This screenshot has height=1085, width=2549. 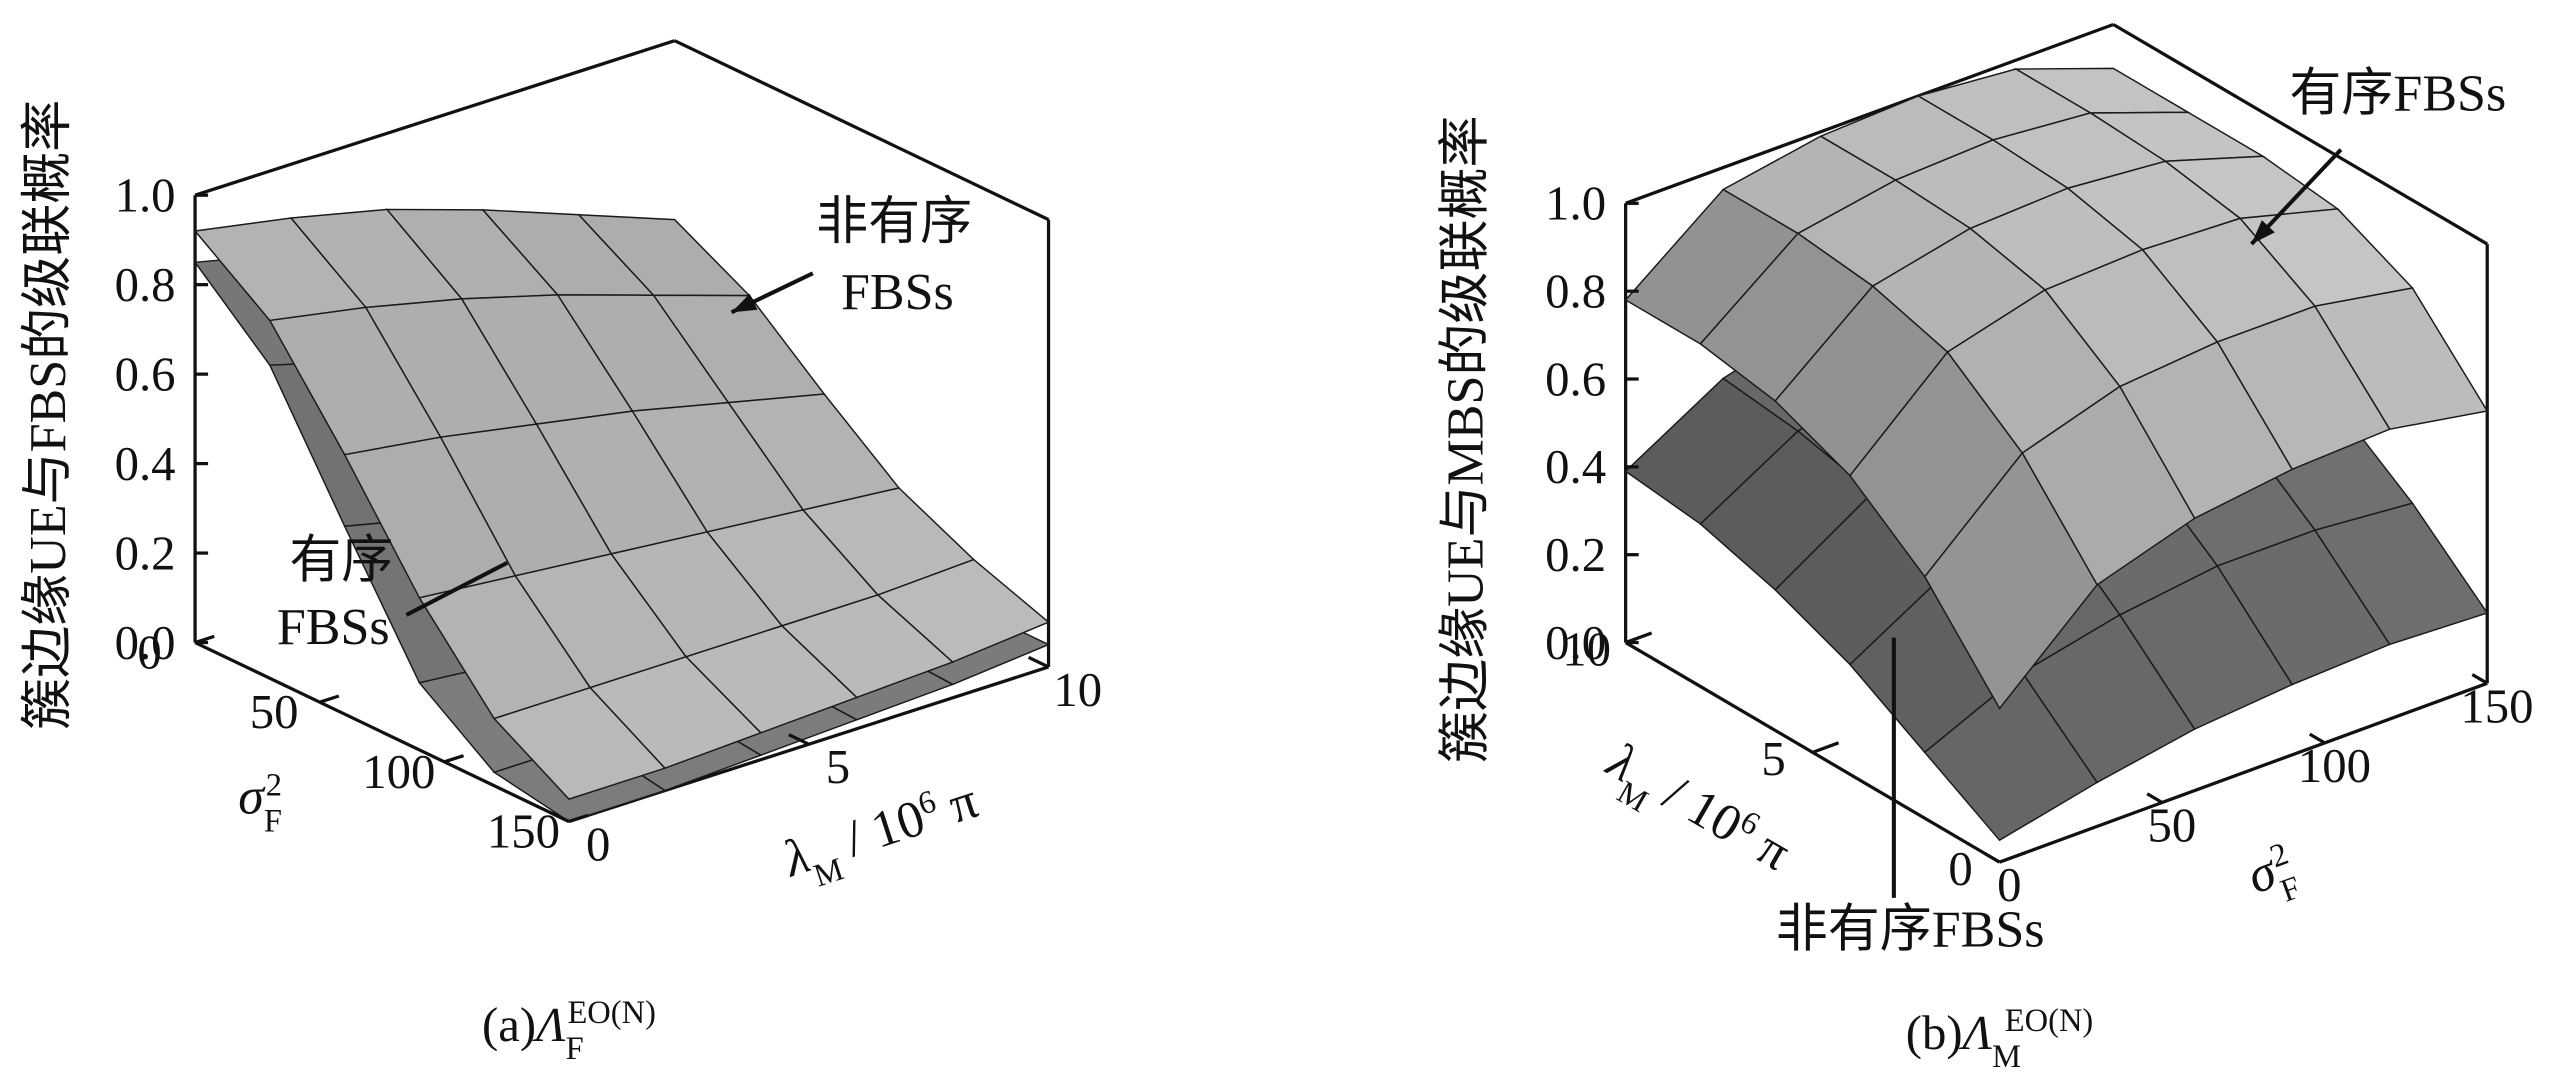 I want to click on caption-part: (b), so click(x=1934, y=1033).